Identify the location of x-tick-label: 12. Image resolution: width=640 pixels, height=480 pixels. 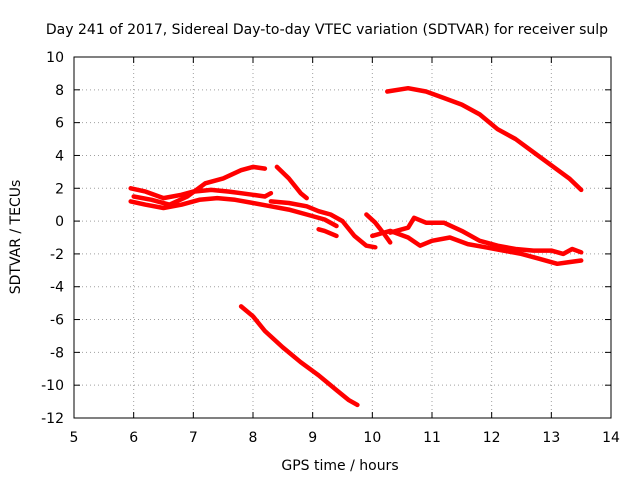
(492, 438).